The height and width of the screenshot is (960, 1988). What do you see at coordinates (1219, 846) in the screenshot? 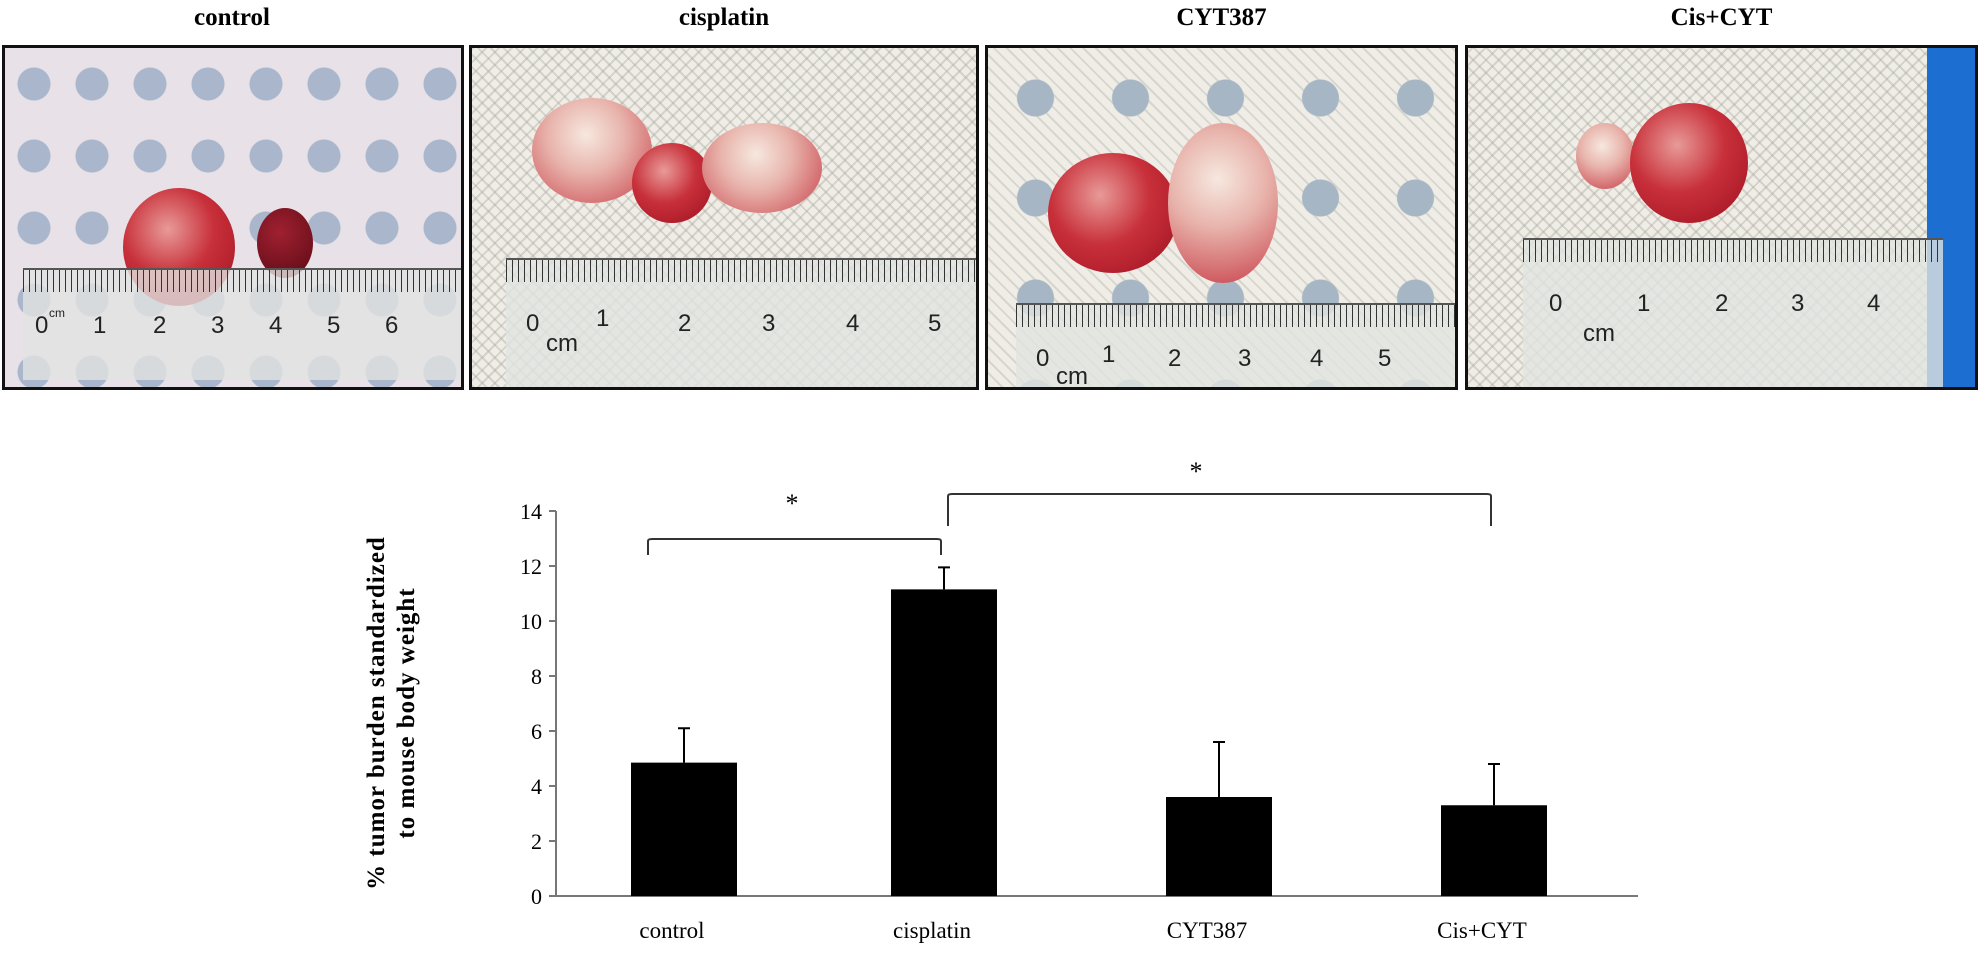
I see `bar-cyt387` at bounding box center [1219, 846].